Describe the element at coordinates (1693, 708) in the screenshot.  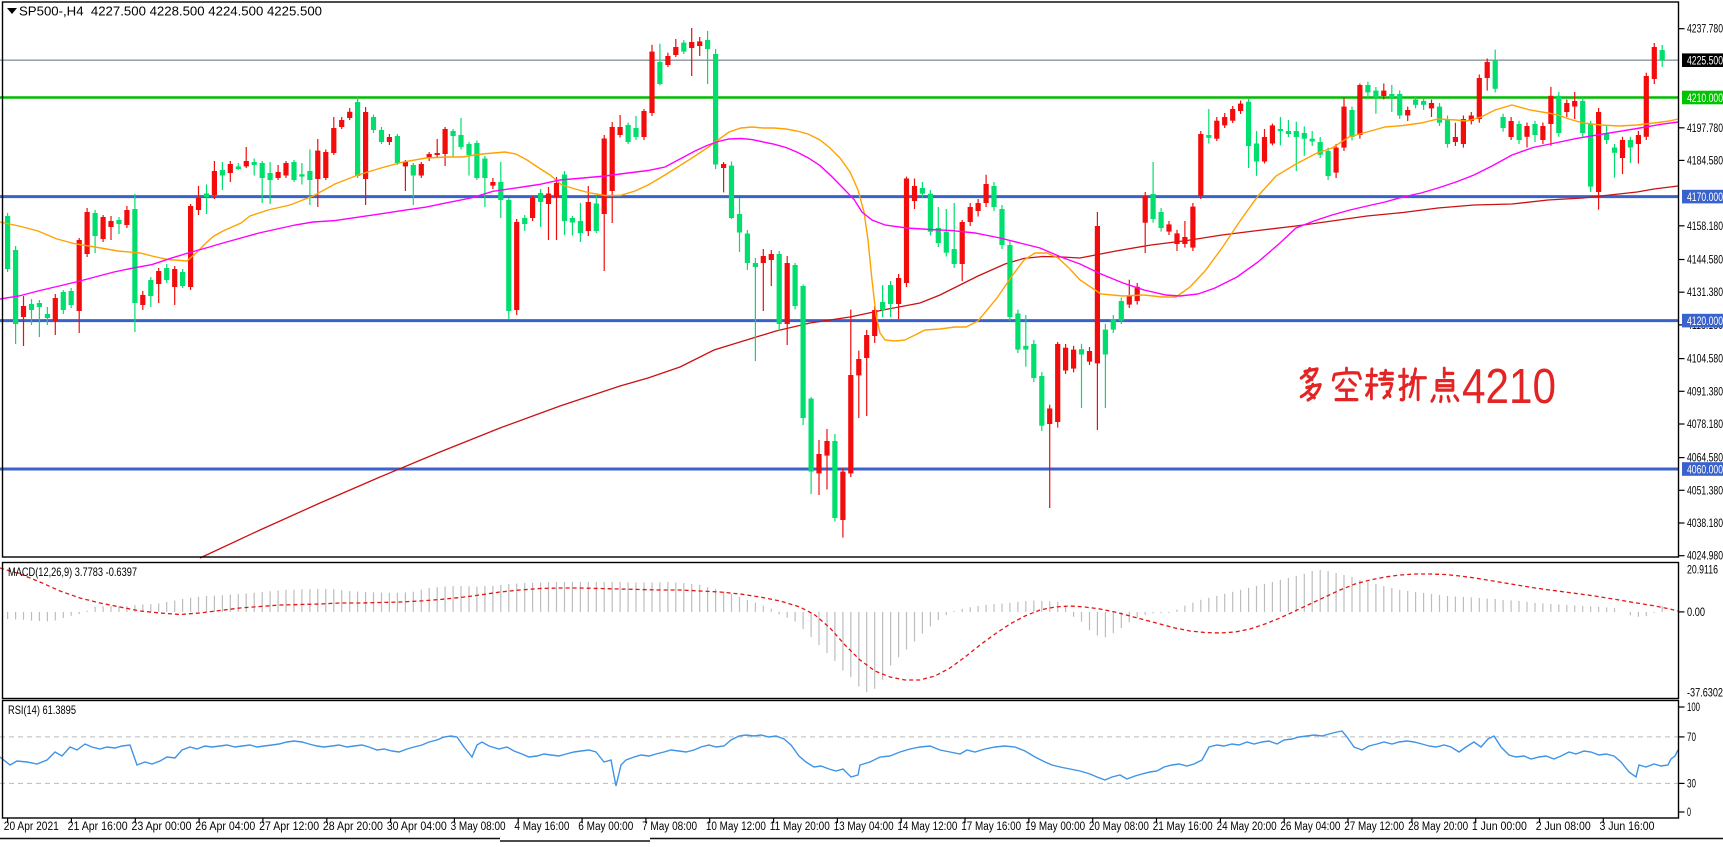
I see `svg-text: 100` at that location.